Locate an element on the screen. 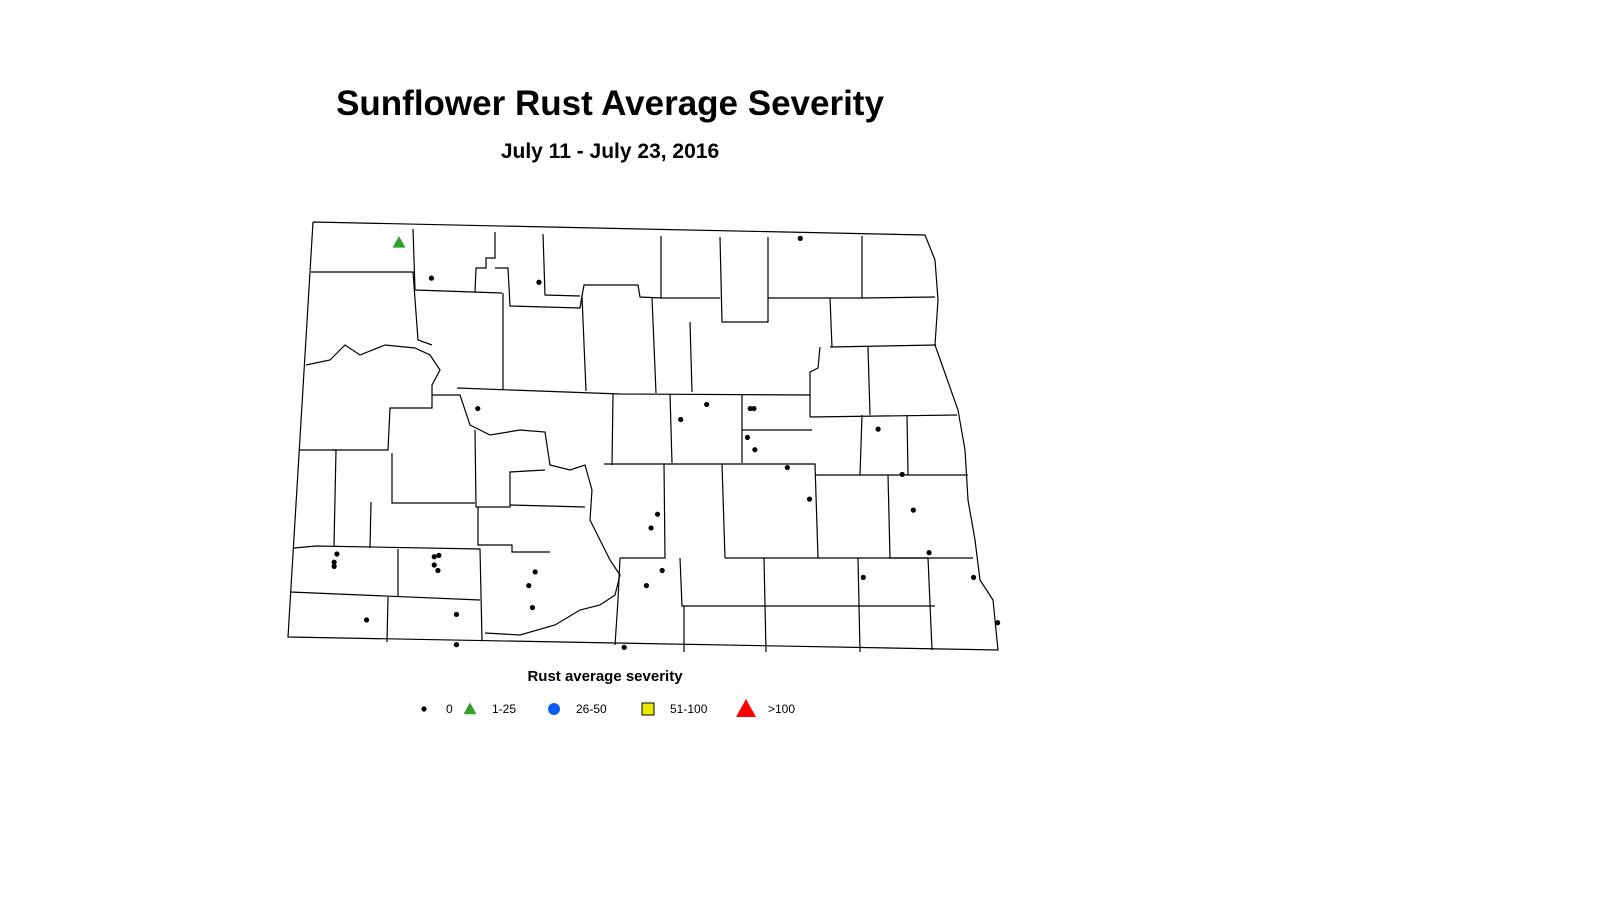 The image size is (1612, 900). legend-item: 0 is located at coordinates (432, 709).